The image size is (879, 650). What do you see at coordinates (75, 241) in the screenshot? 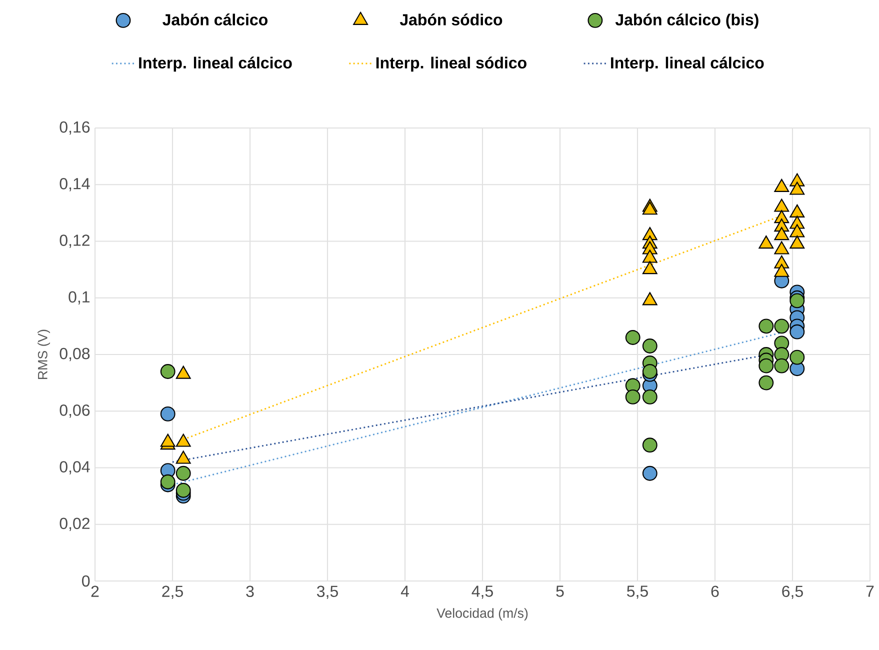
I see `y-tick-label: 0,12` at bounding box center [75, 241].